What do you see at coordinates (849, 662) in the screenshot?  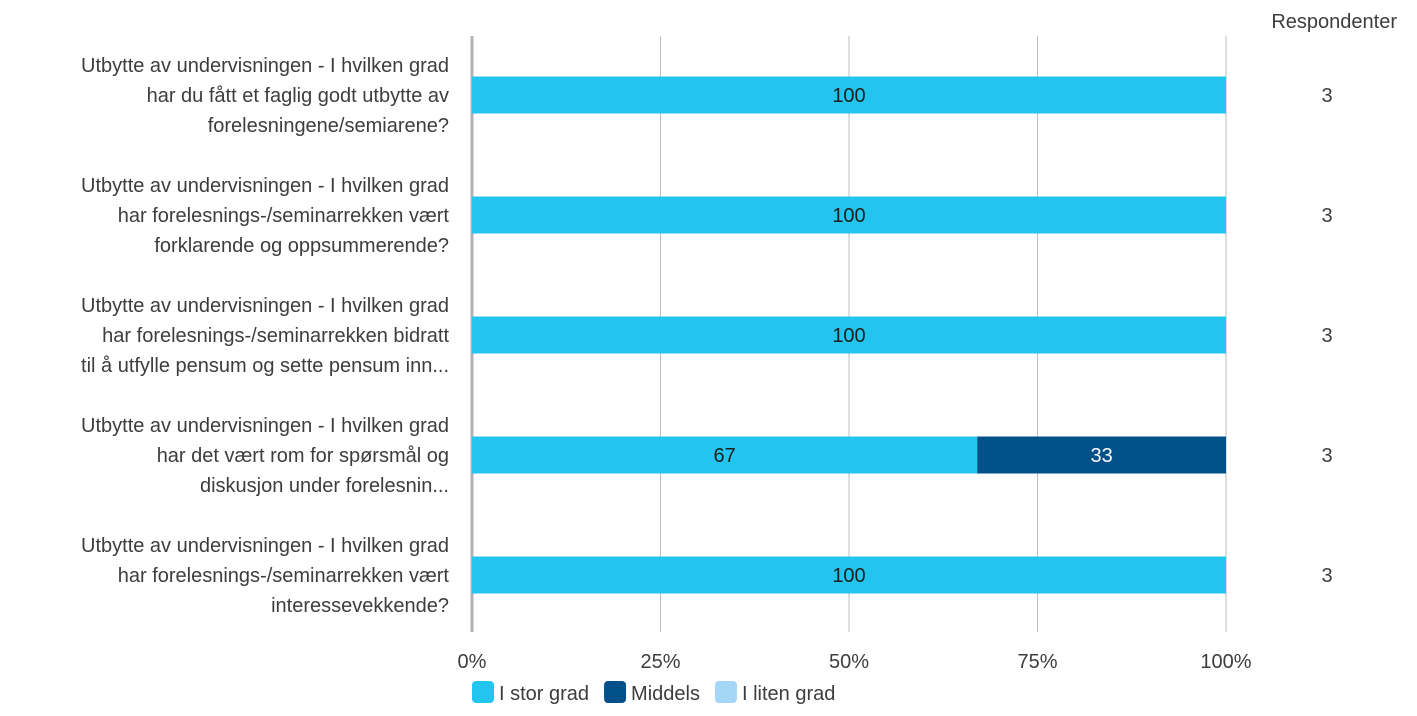 I see `x-tick-label: 50%` at bounding box center [849, 662].